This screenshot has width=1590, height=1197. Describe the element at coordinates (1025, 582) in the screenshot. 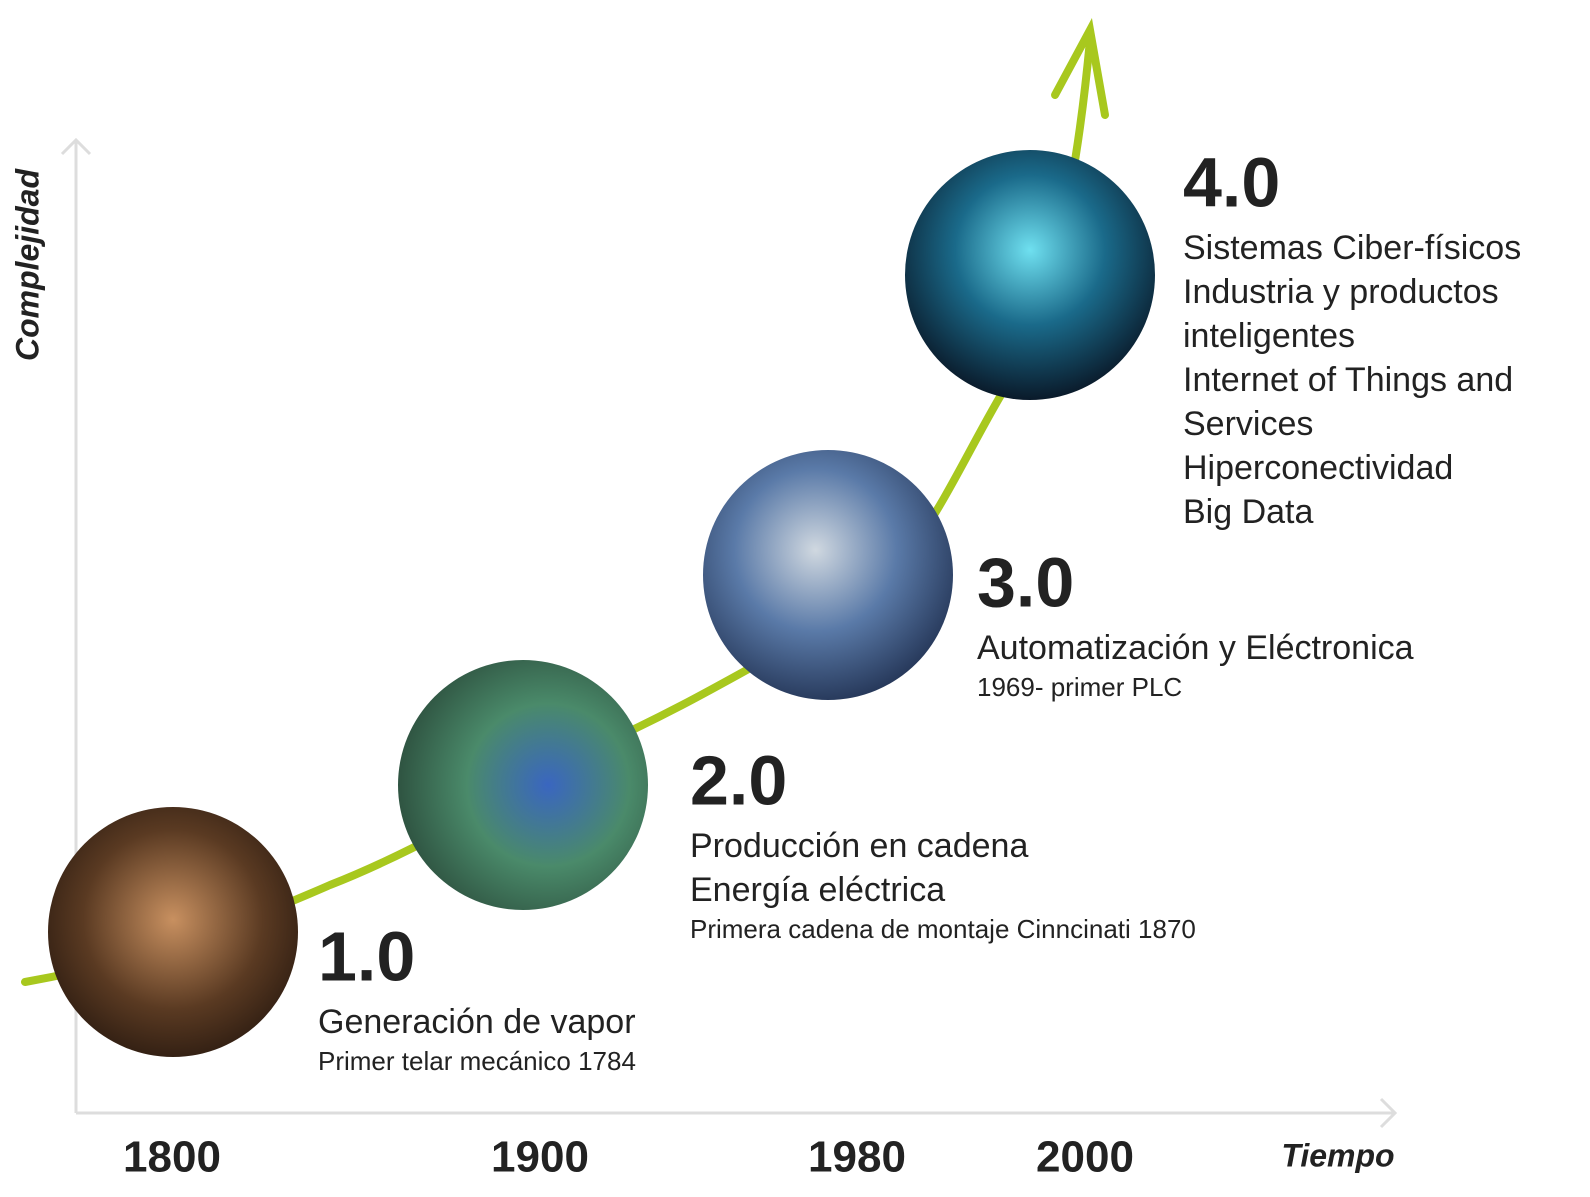

I see `stage-number: 3.0` at that location.